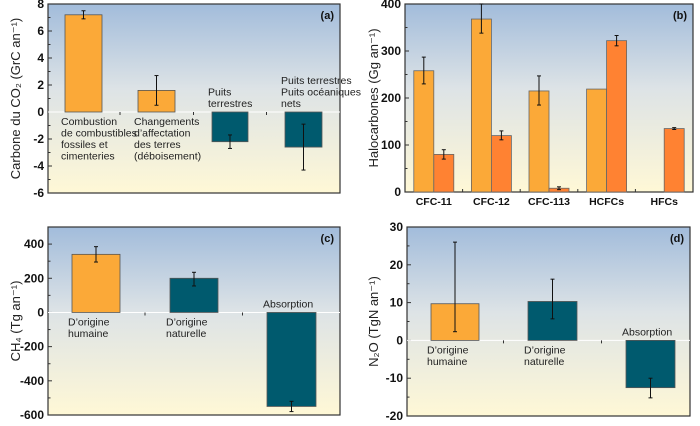  I want to click on y-tick-label: -10, so click(395, 378).